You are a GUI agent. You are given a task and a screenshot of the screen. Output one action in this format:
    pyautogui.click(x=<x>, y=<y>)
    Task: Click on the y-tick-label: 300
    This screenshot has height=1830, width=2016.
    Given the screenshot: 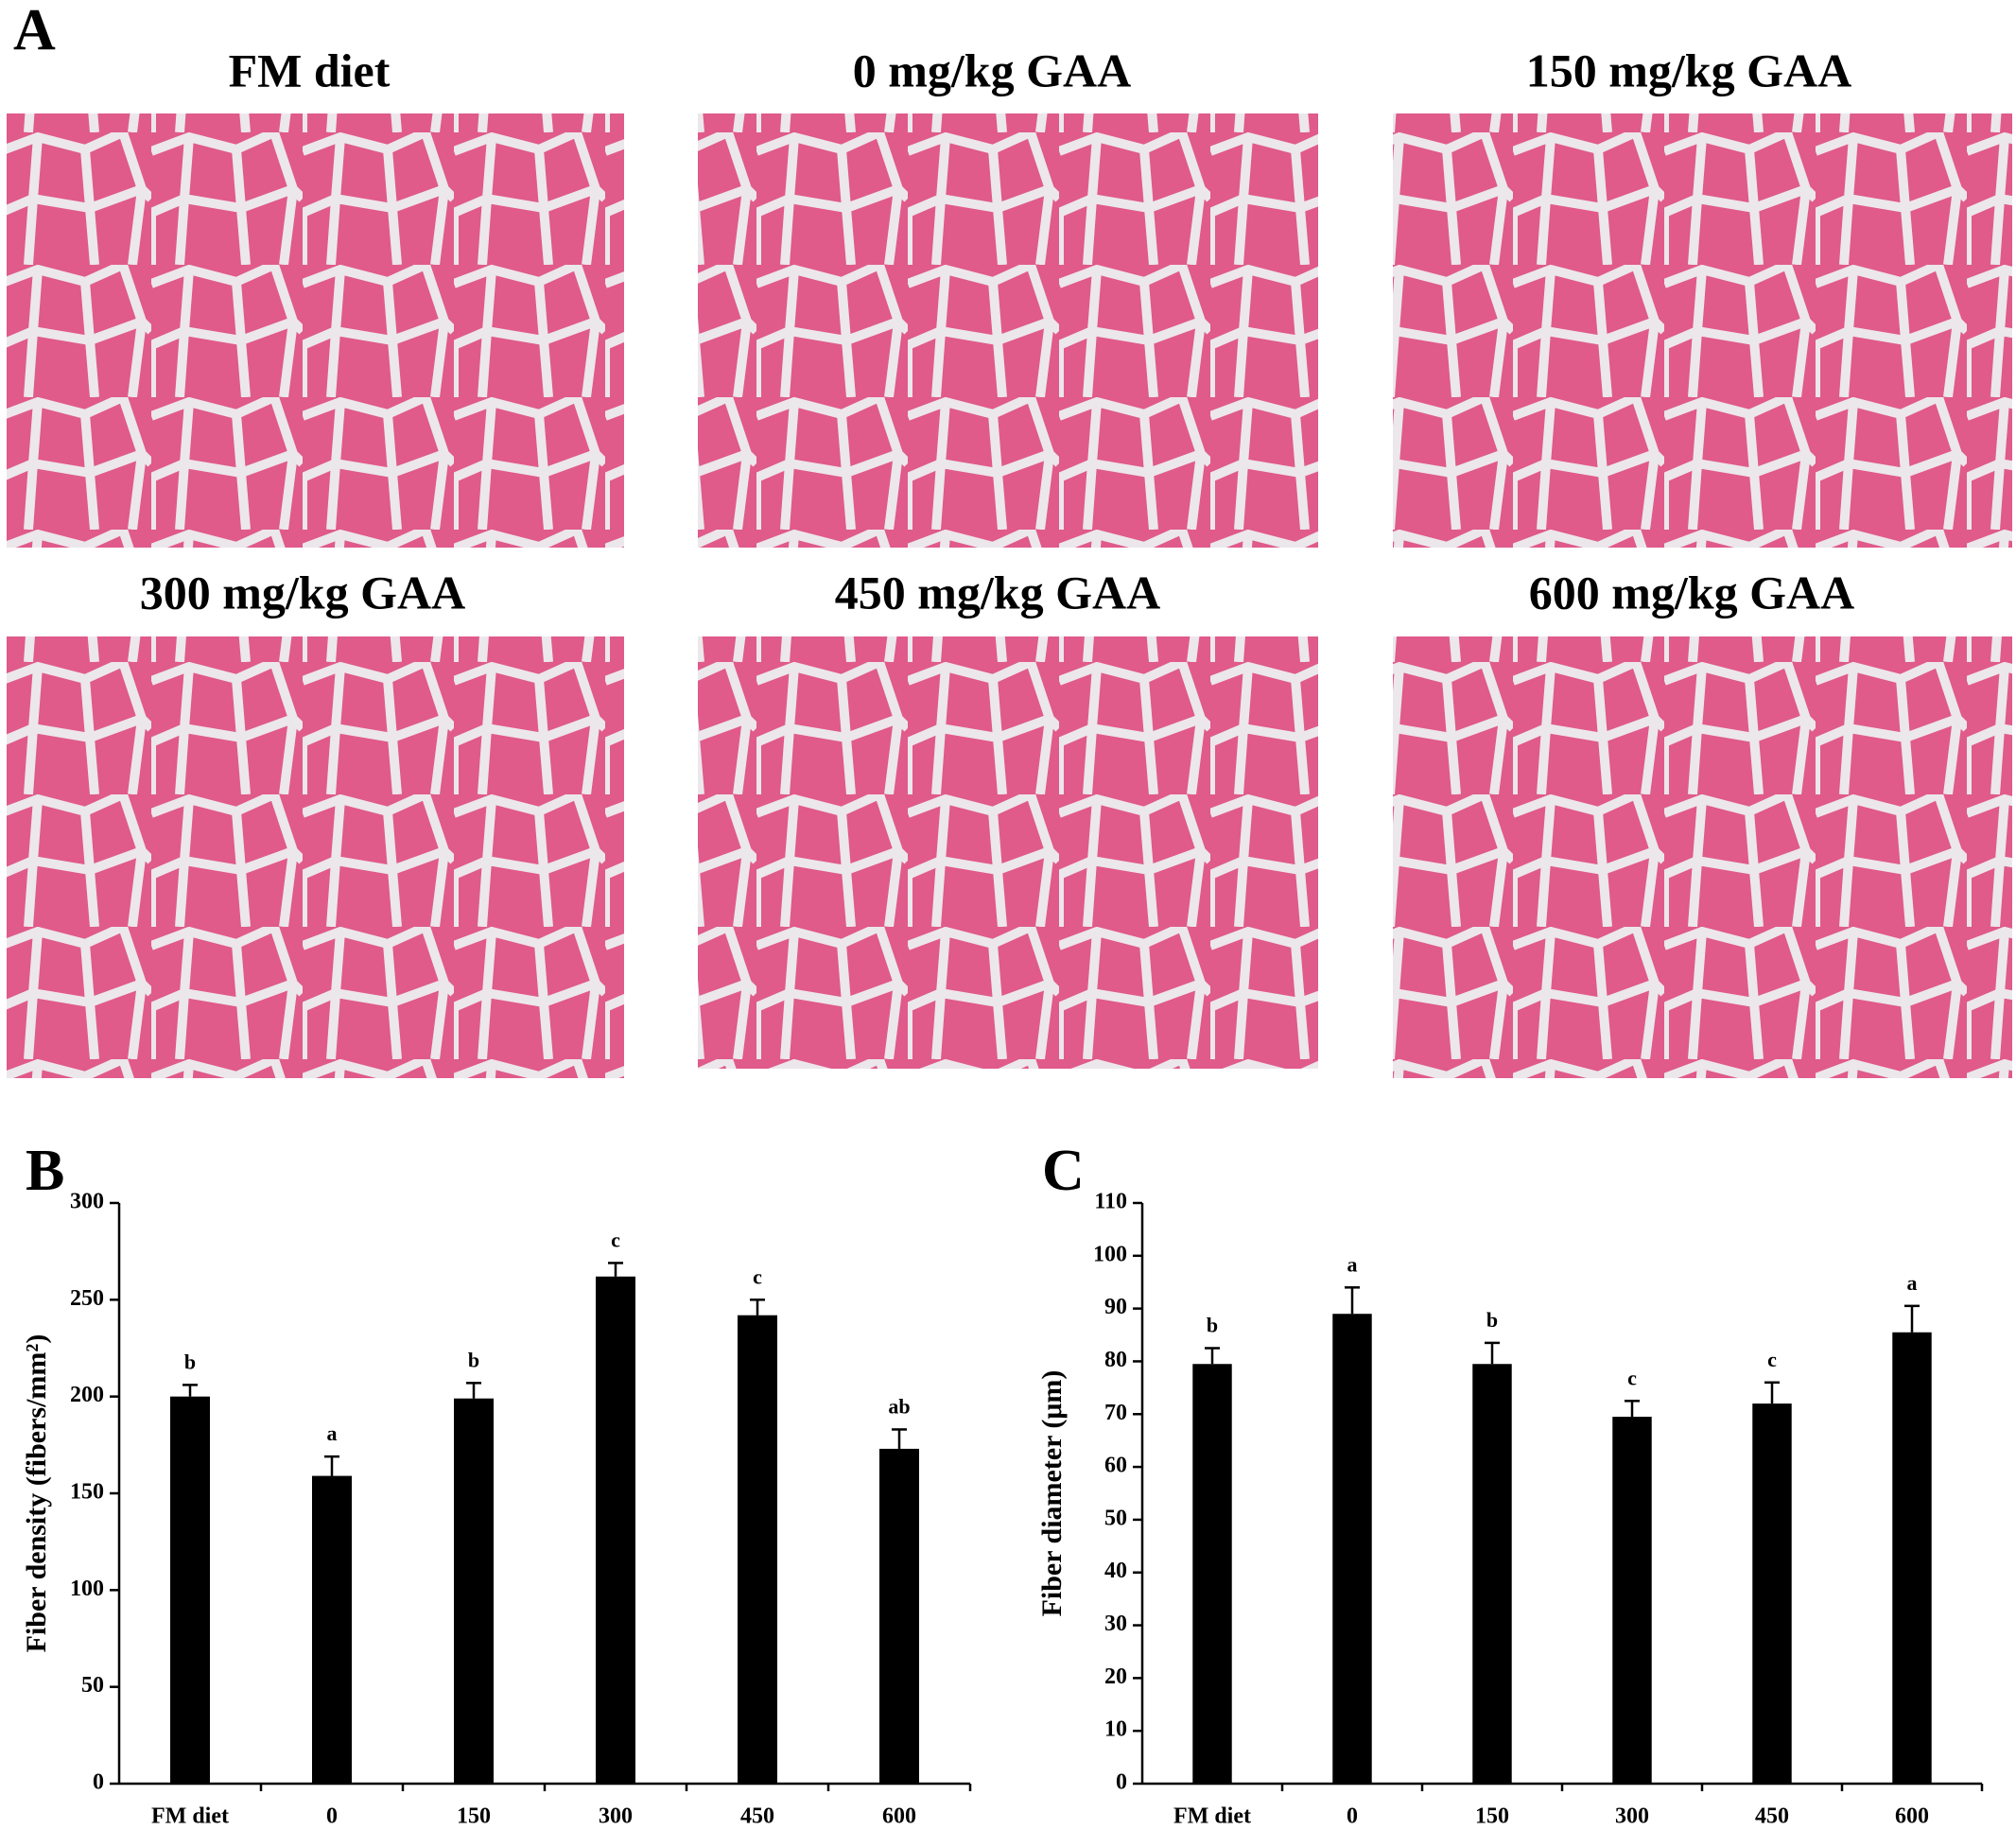 What is the action you would take?
    pyautogui.click(x=87, y=1202)
    